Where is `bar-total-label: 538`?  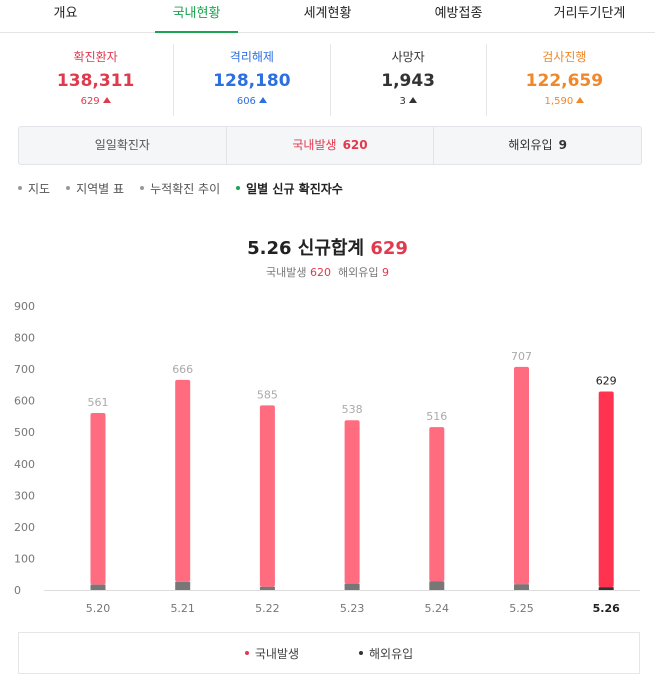
bar-total-label: 538 is located at coordinates (352, 409).